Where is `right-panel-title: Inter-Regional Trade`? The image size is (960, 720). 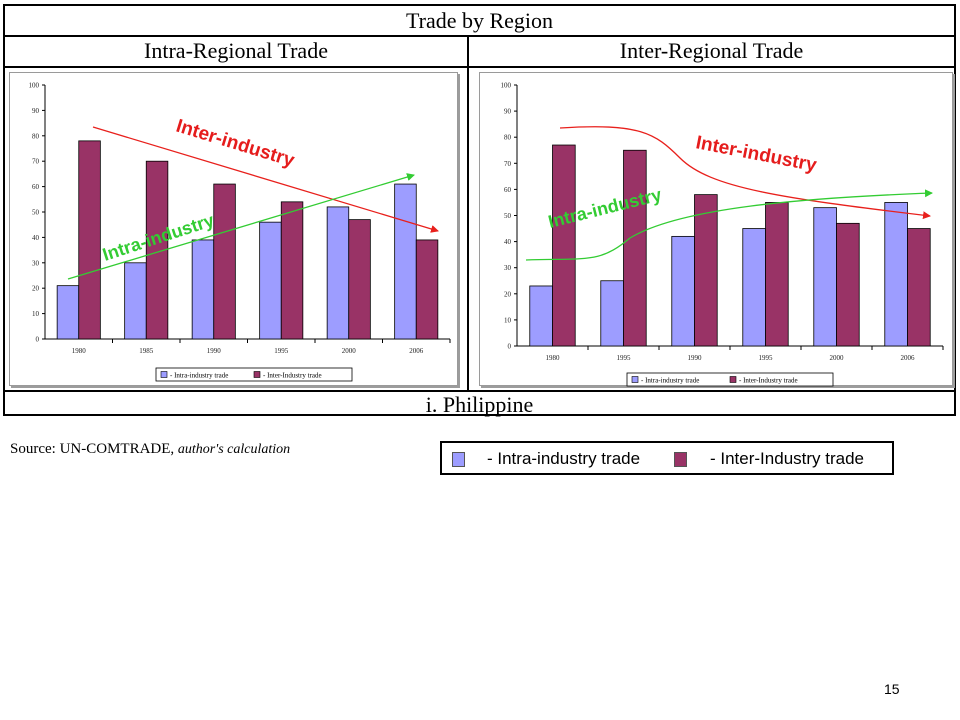 right-panel-title: Inter-Regional Trade is located at coordinates (711, 50).